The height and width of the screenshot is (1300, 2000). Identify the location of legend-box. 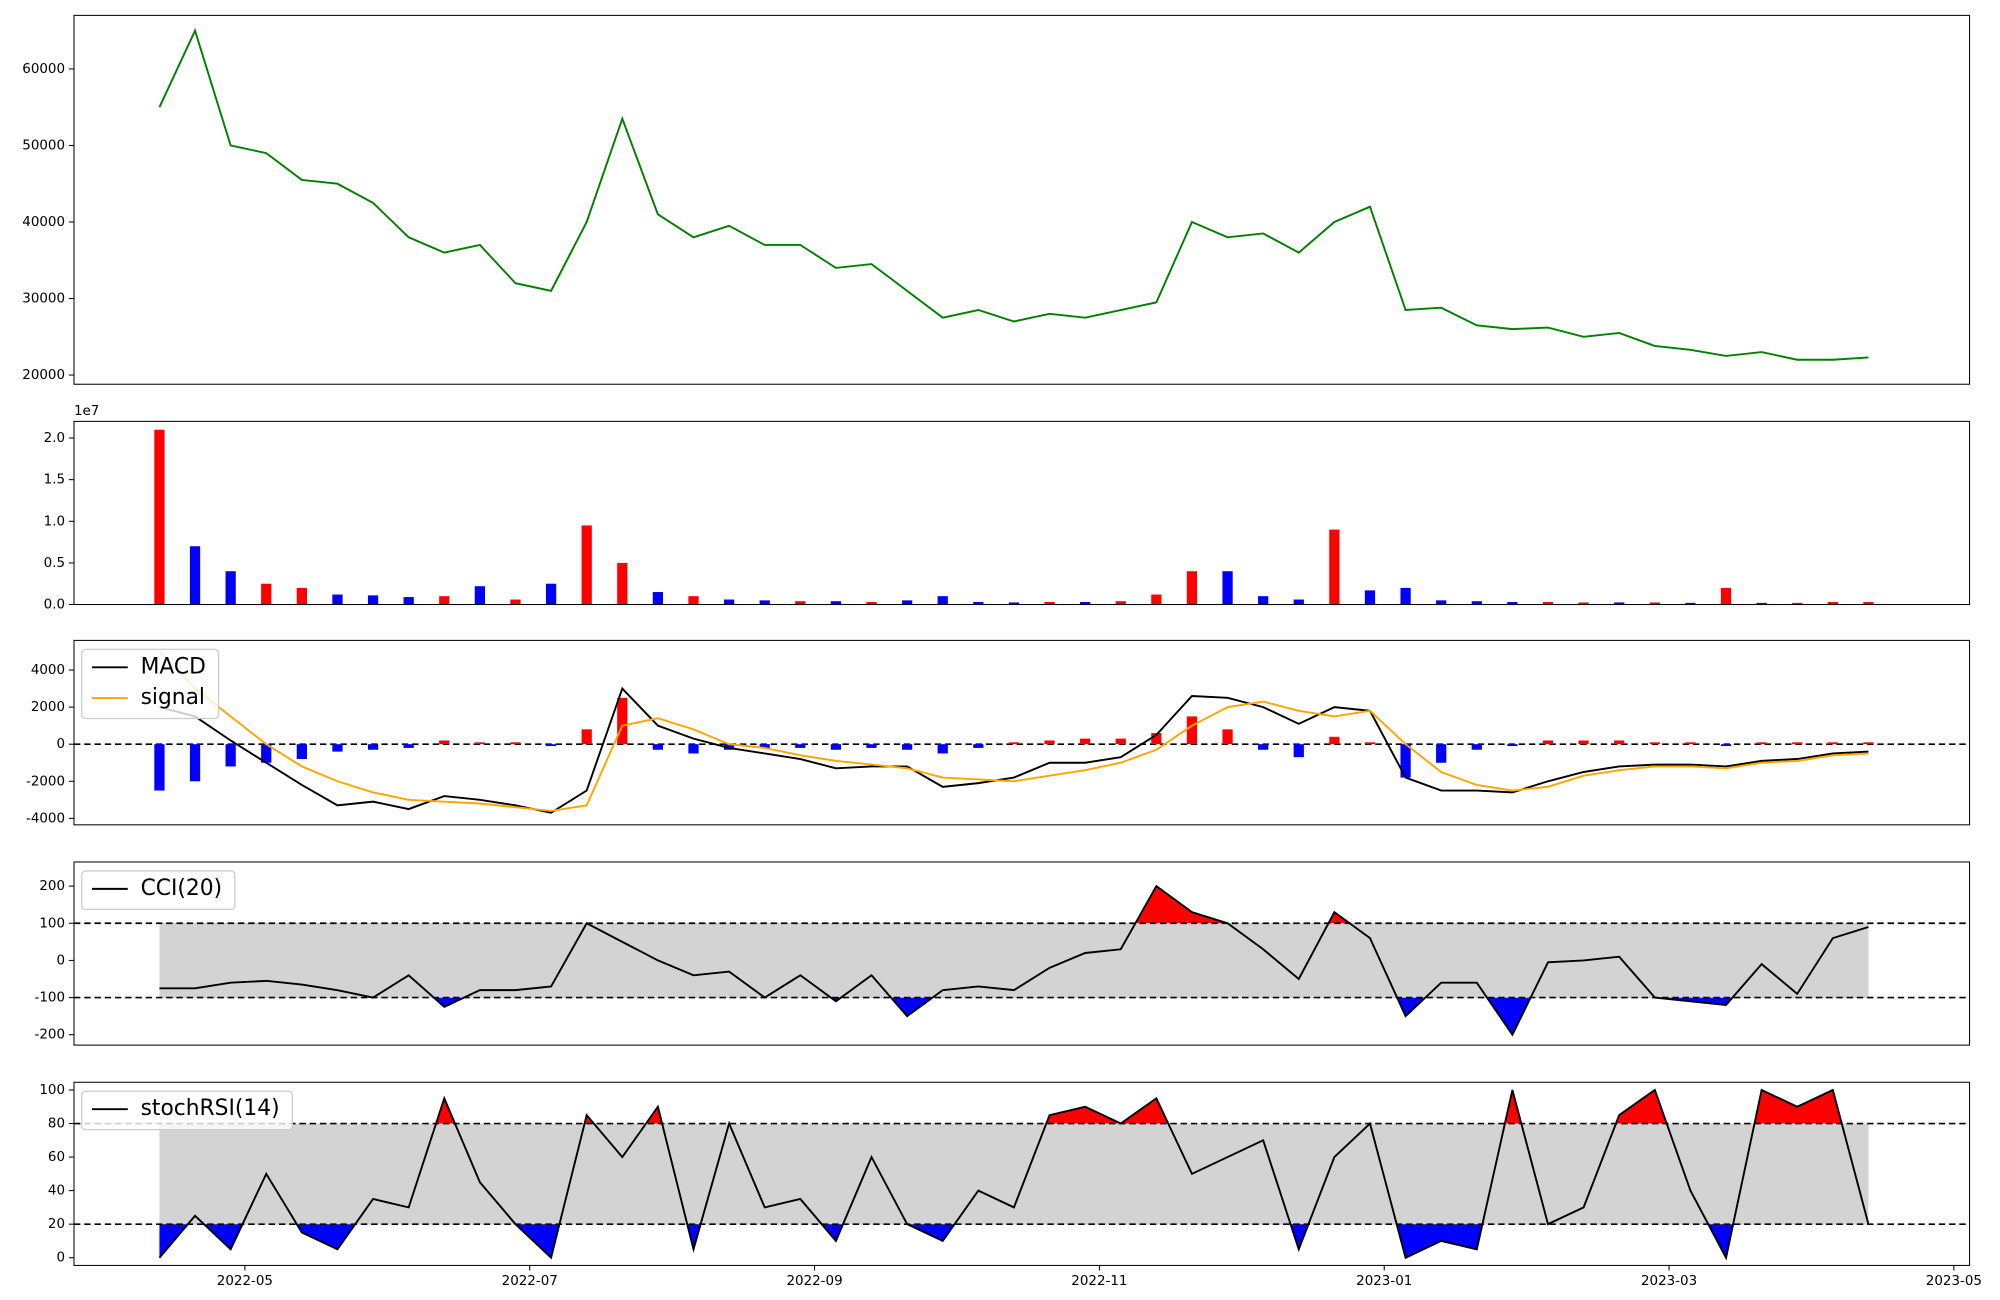
(158, 890).